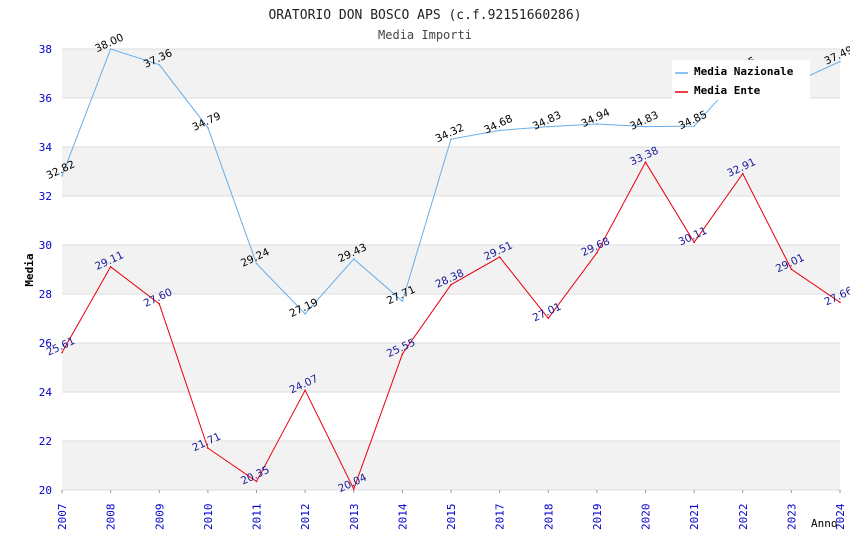  I want to click on y-tick-label: 24, so click(46, 392).